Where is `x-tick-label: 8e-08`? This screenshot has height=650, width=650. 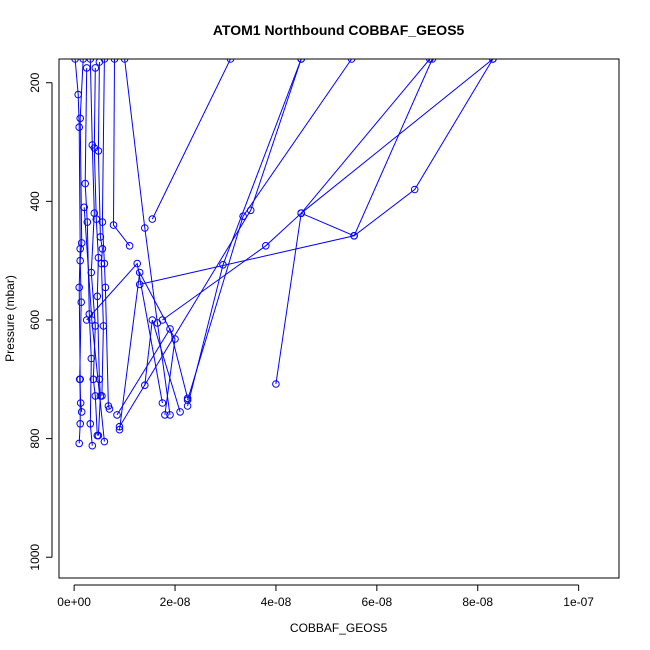 x-tick-label: 8e-08 is located at coordinates (477, 602).